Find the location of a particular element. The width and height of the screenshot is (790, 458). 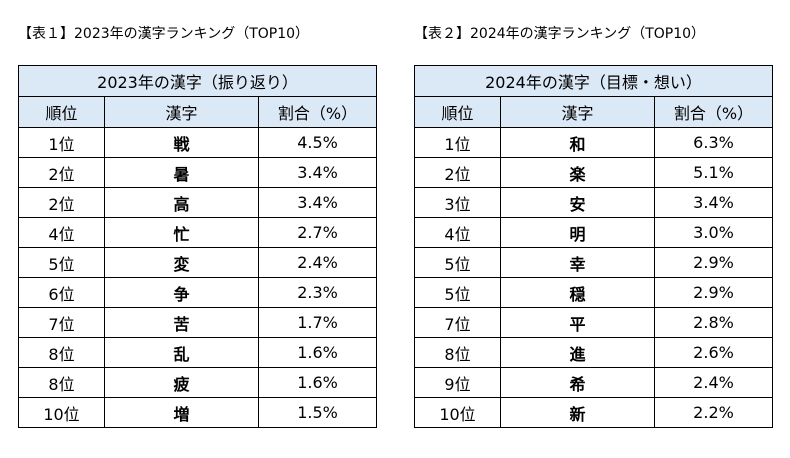

share-cell: 6.3% is located at coordinates (713, 142).